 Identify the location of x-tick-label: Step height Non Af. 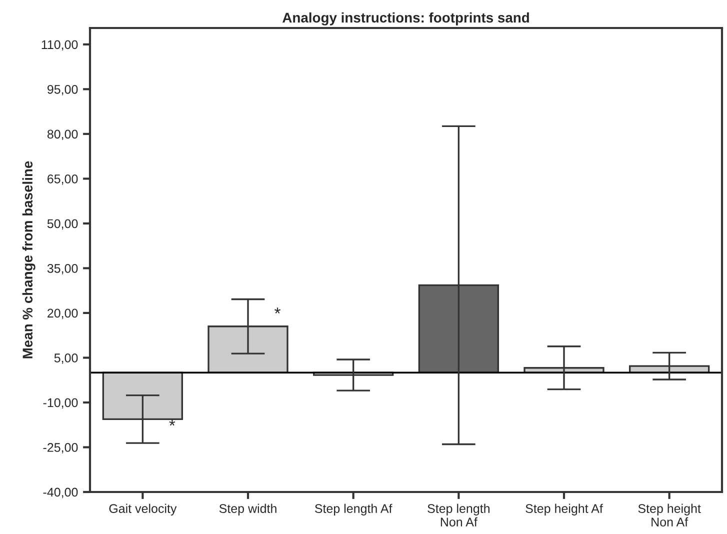
(669, 515).